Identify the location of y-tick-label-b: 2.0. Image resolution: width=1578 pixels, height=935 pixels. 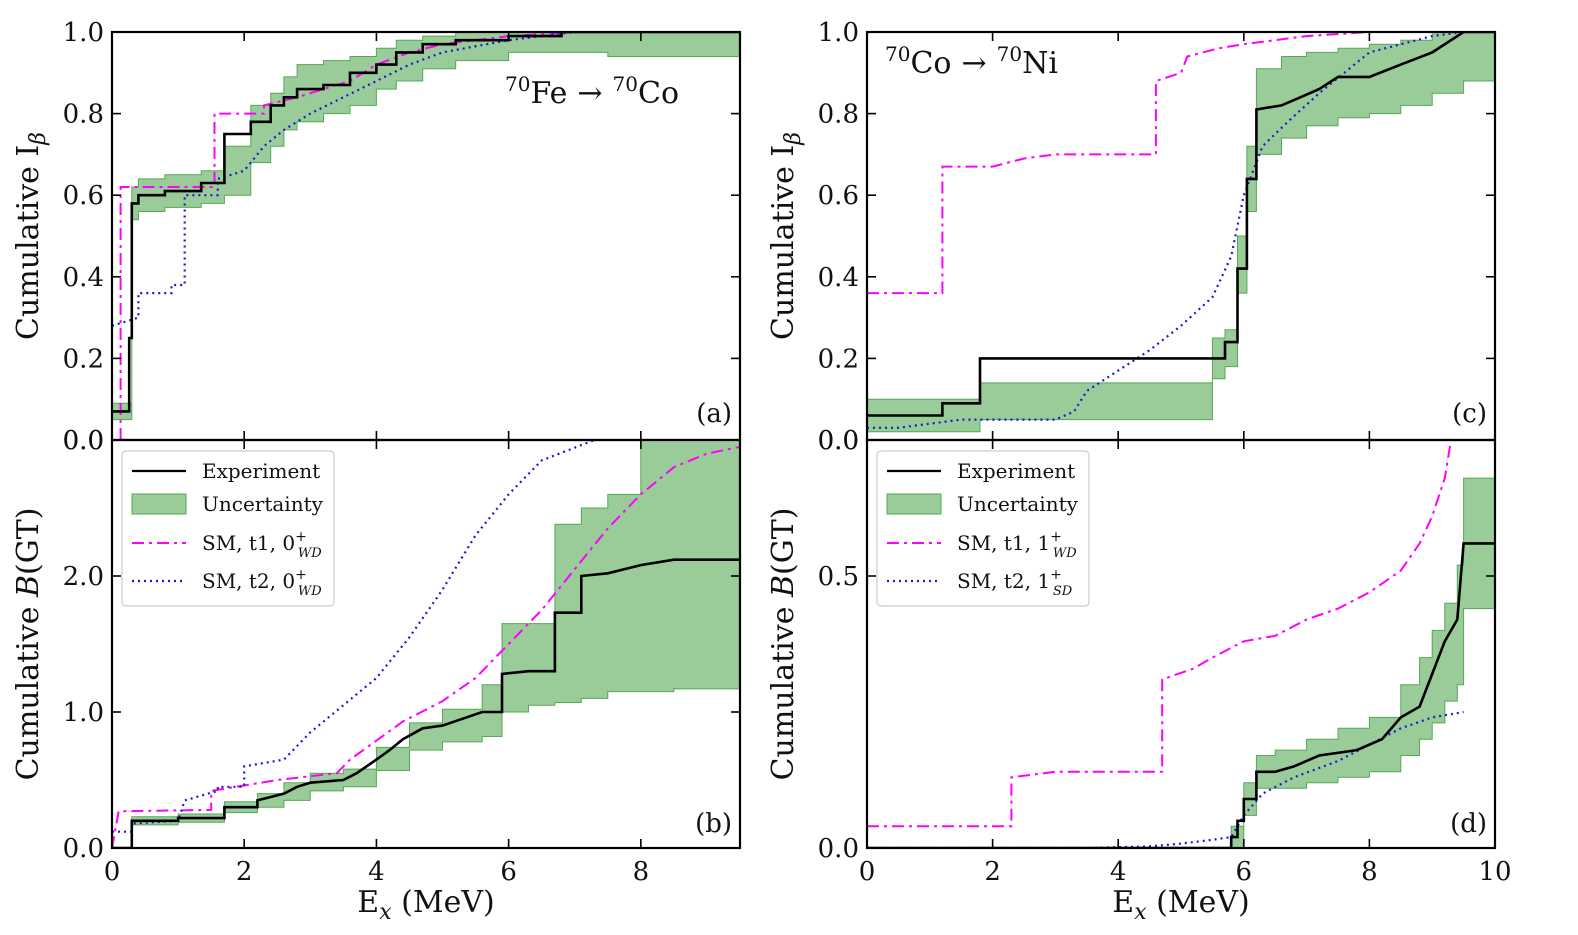
(83, 577).